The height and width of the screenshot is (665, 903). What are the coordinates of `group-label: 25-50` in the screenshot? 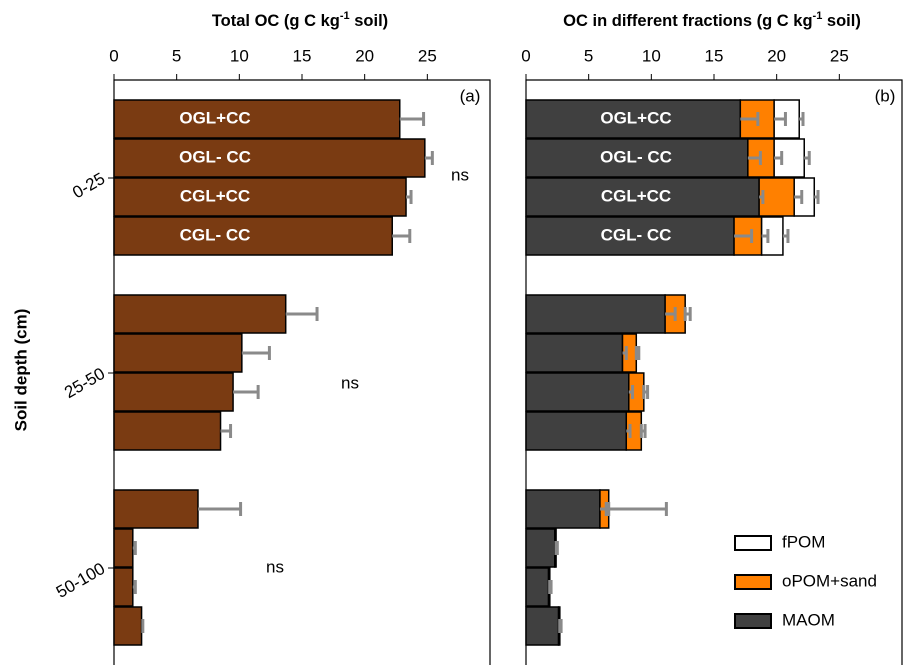 It's located at (84, 383).